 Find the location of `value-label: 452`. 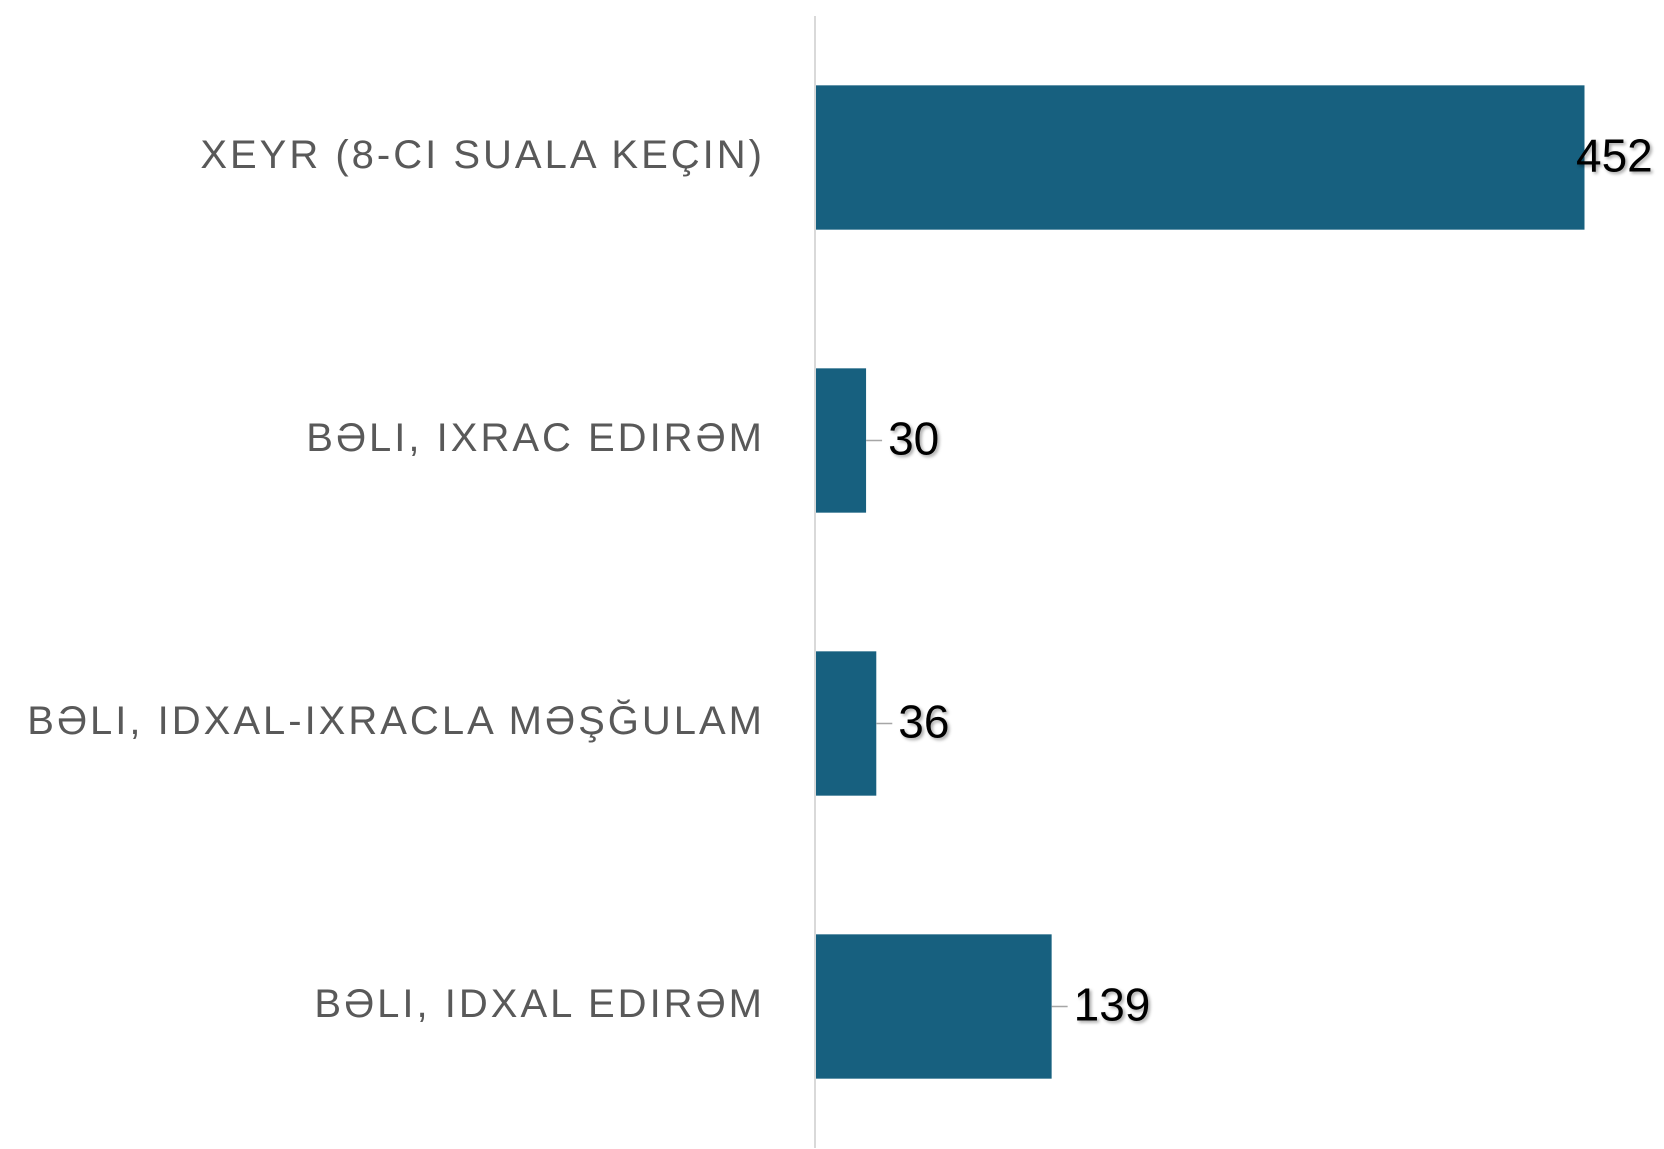

value-label: 452 is located at coordinates (1614, 156).